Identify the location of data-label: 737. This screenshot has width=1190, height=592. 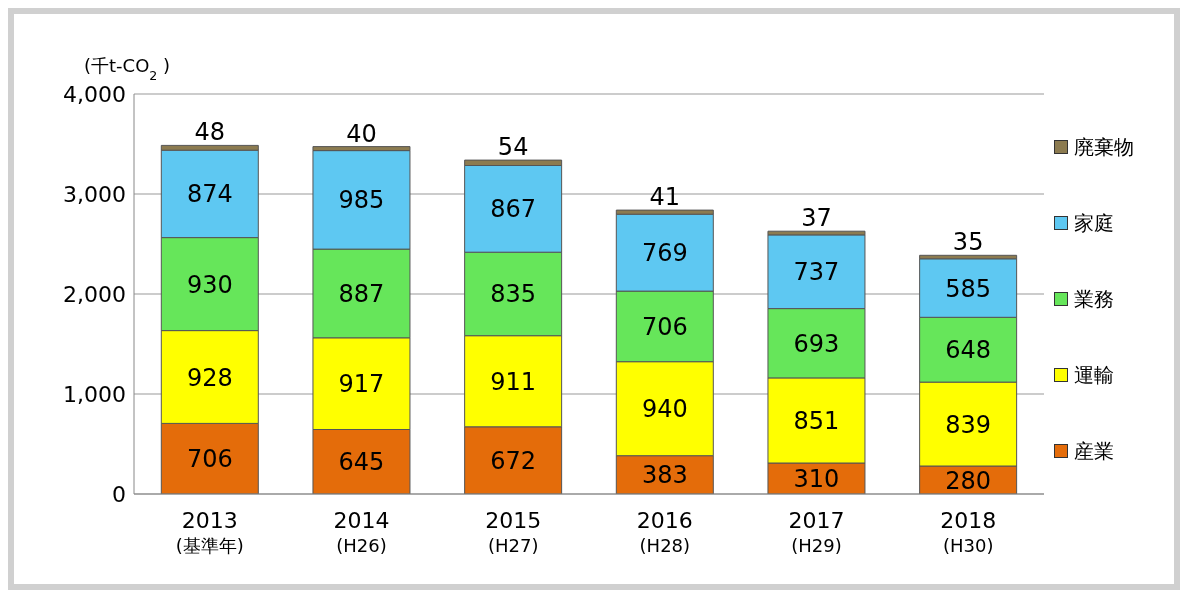
(816, 272).